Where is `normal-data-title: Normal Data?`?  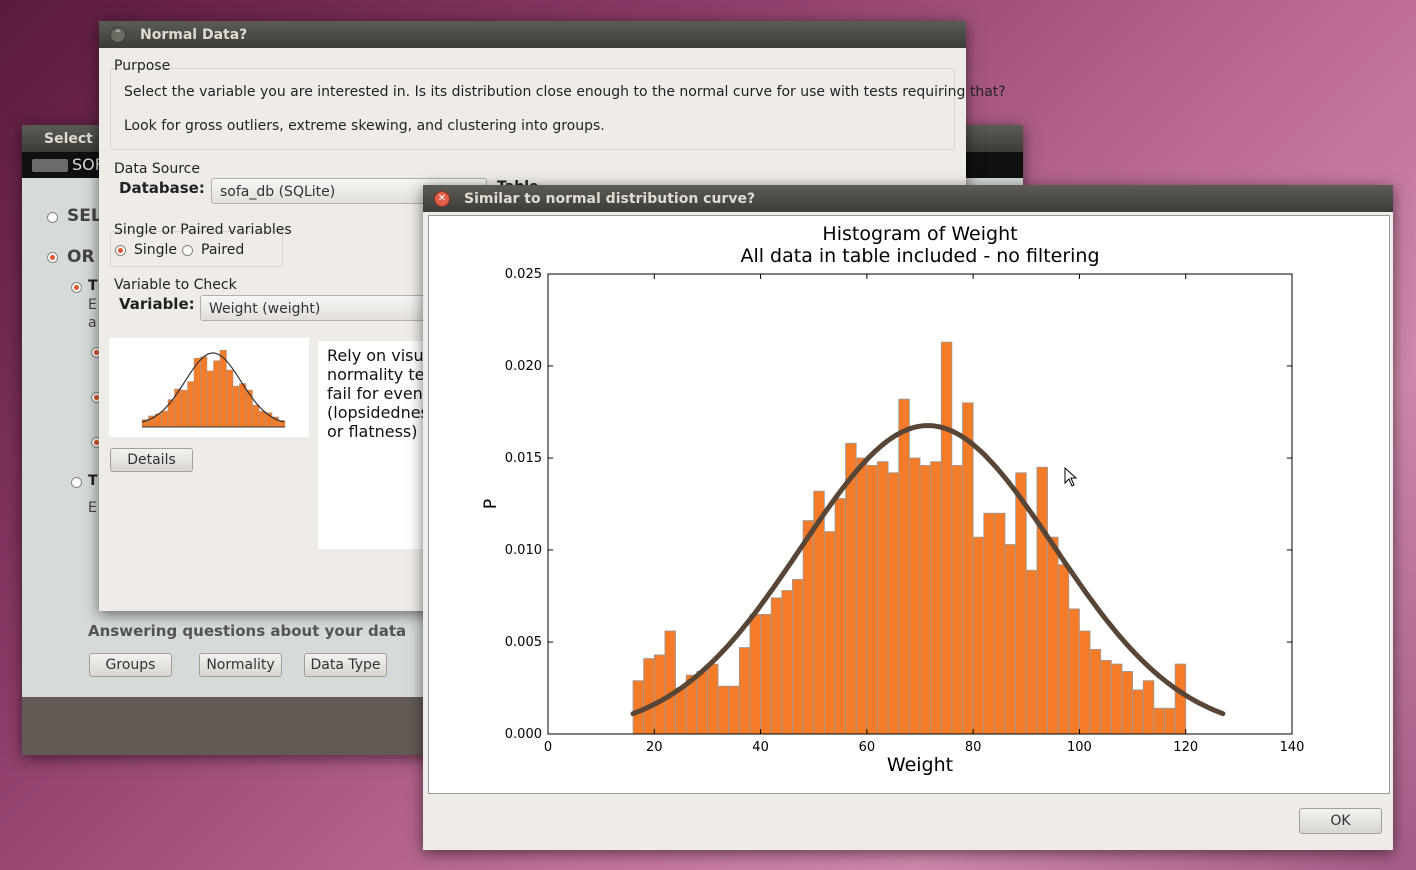 normal-data-title: Normal Data? is located at coordinates (194, 35).